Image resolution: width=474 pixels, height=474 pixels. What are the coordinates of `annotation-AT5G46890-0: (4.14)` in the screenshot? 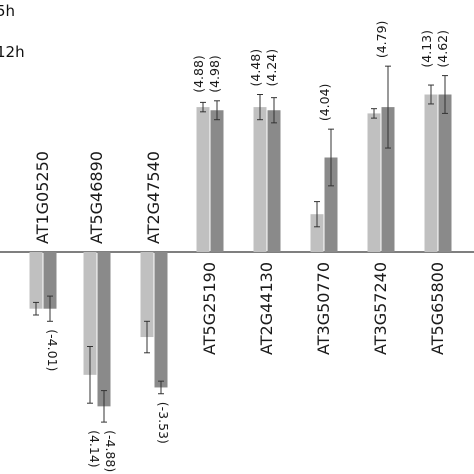 It's located at (94, 449).